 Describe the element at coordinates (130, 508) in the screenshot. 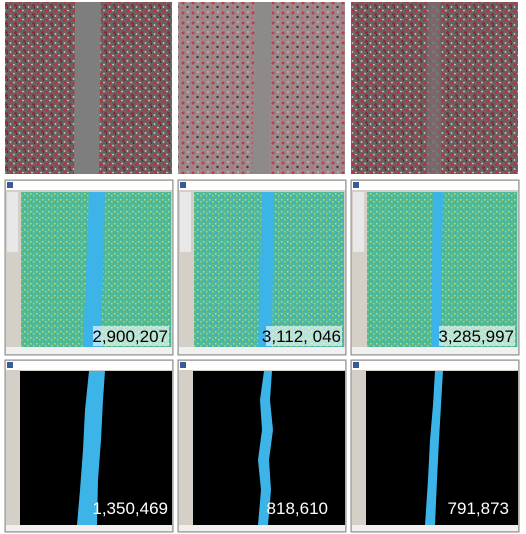

I see `pixel-count: 1,350,469` at that location.